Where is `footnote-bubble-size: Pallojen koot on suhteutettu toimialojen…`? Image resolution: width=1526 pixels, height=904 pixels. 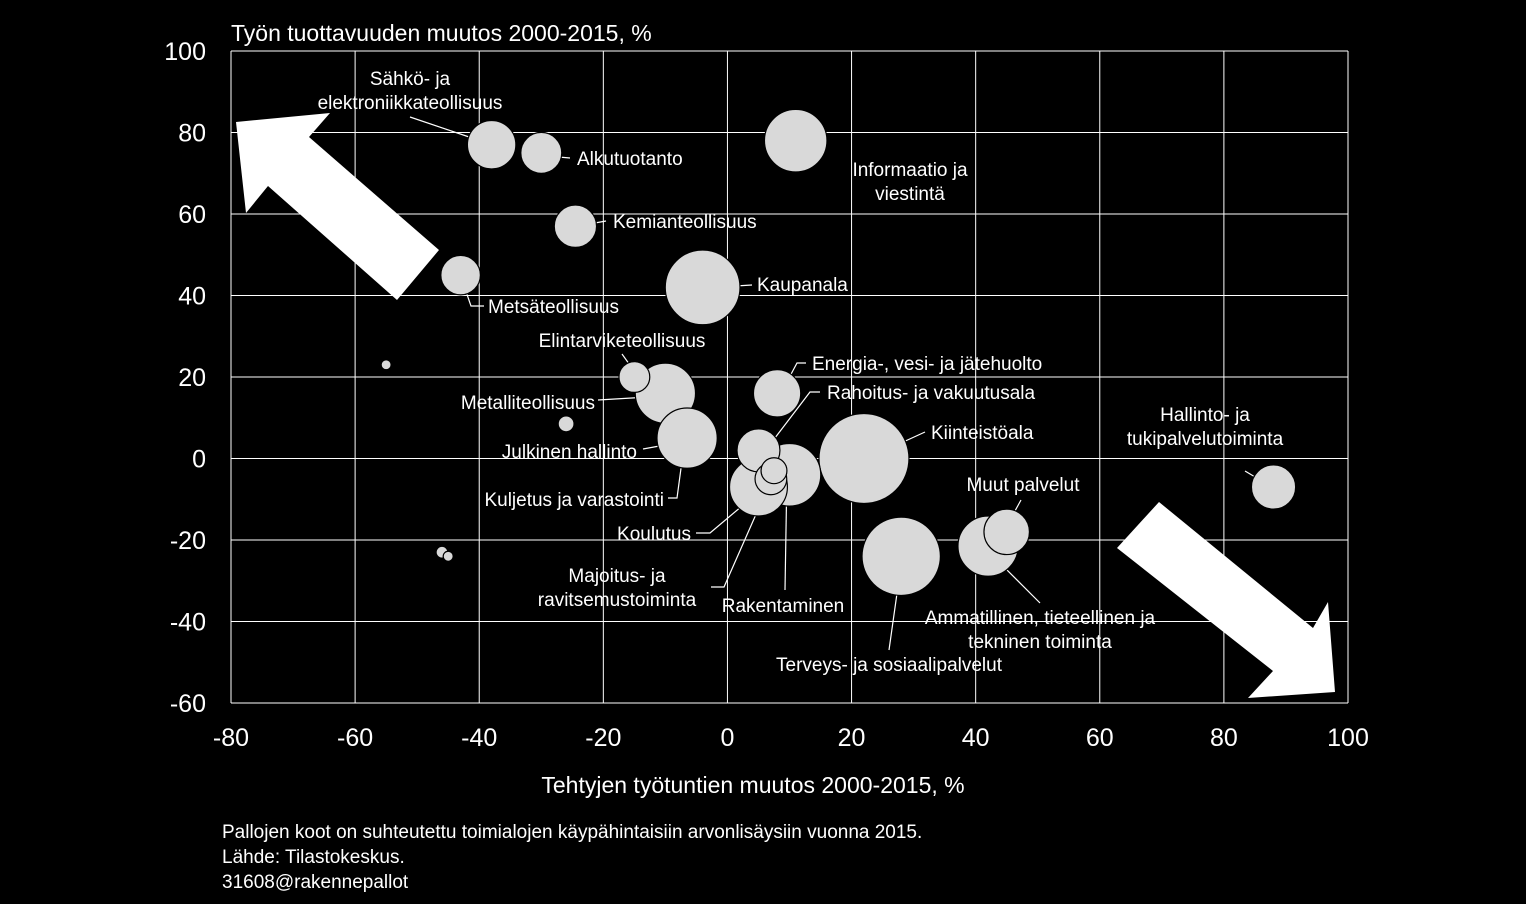
footnote-bubble-size: Pallojen koot on suhteutettu toimialojen… is located at coordinates (572, 832).